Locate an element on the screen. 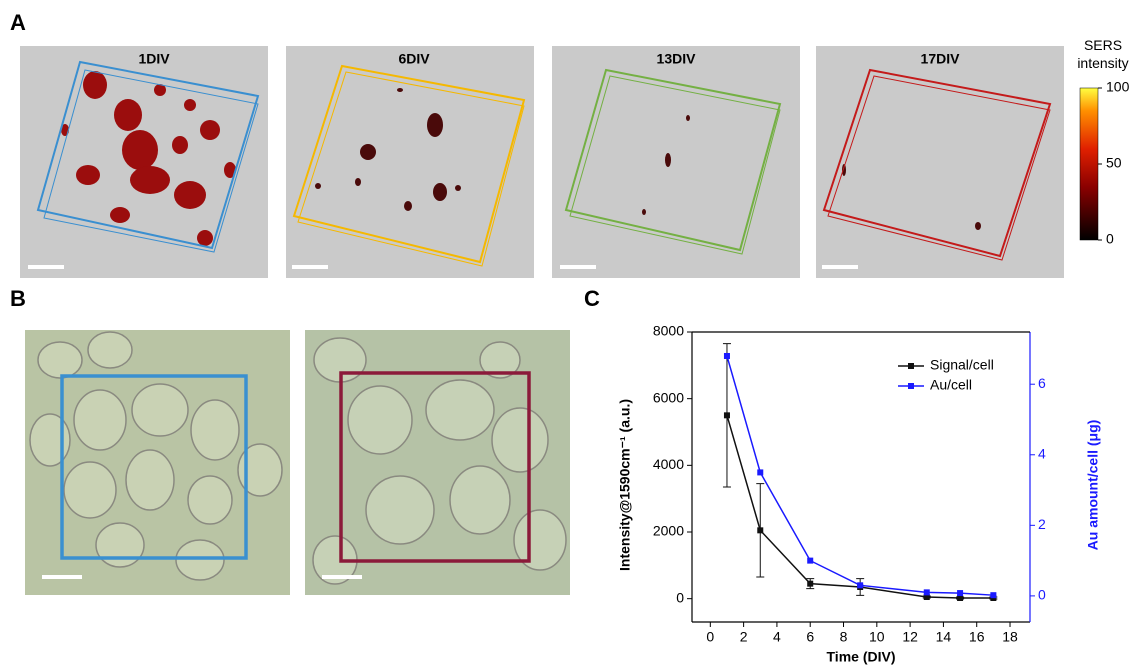 This screenshot has height=668, width=1131. x-tick-label: 10 is located at coordinates (877, 637).